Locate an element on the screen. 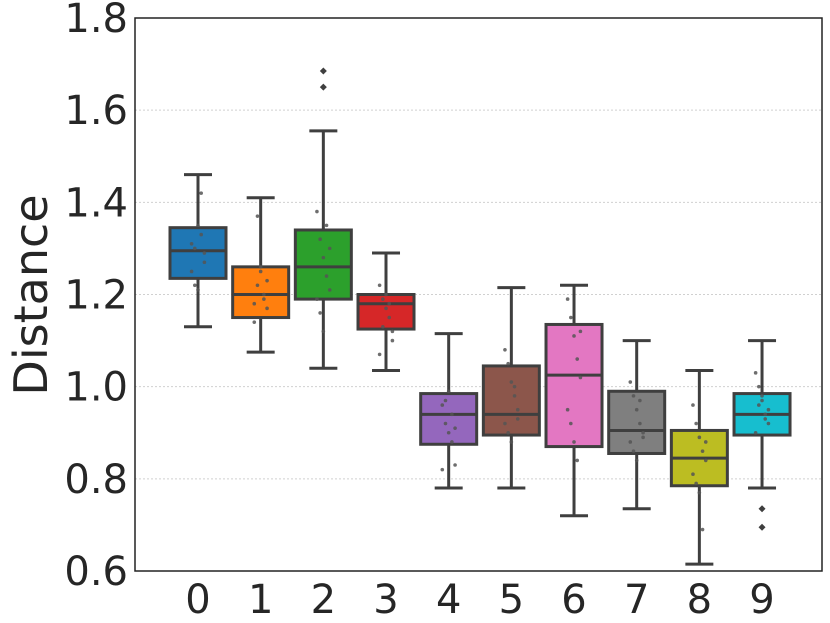 Image resolution: width=830 pixels, height=623 pixels. x-tick-label: 3 is located at coordinates (385, 600).